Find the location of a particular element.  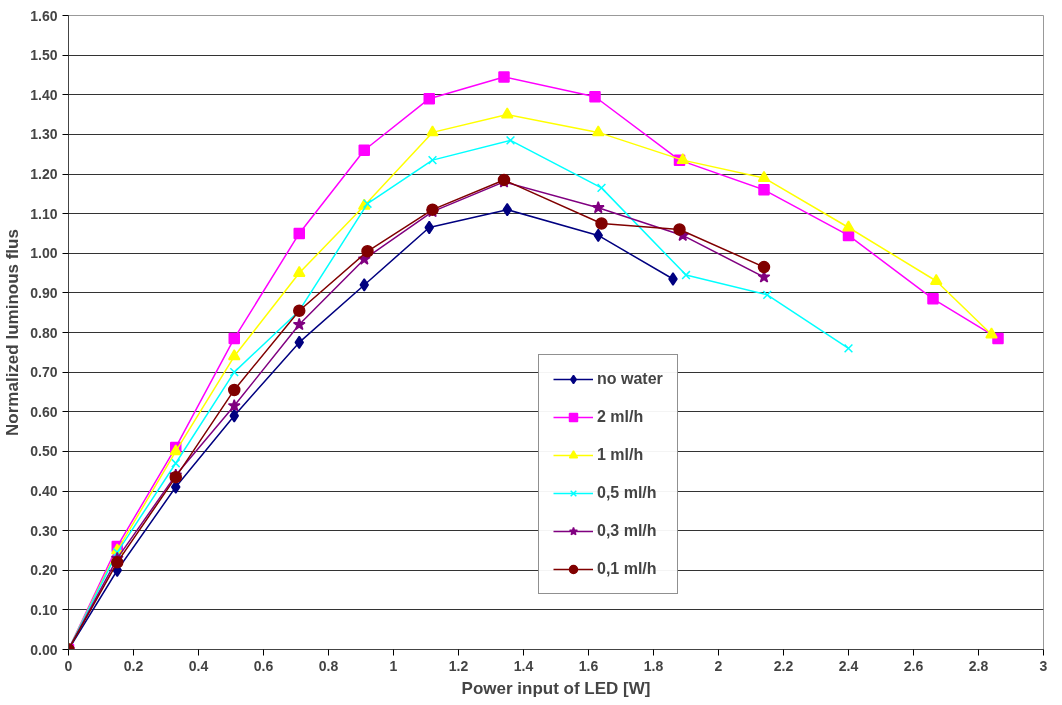

y-axis-title: Normalized luminous flus is located at coordinates (13, 332).